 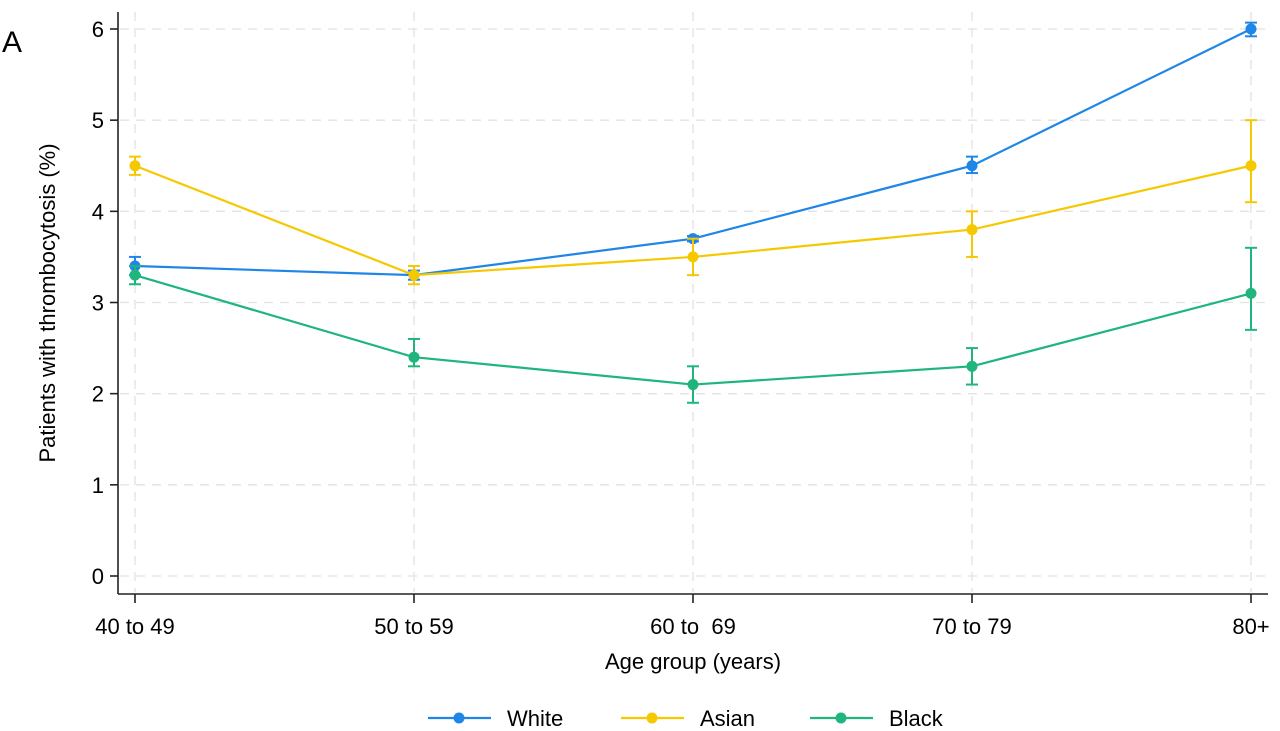 I want to click on y-tick-label: 5, so click(x=98, y=120).